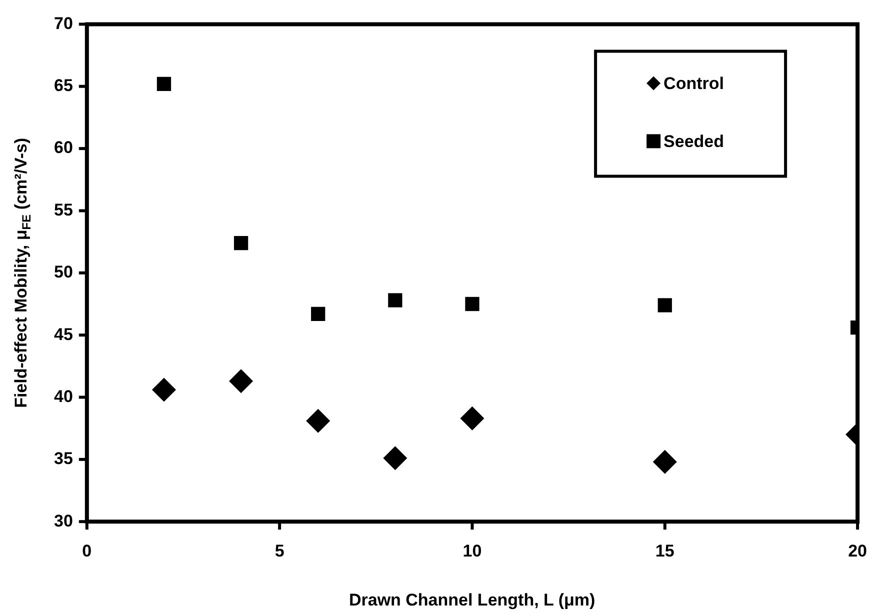  Describe the element at coordinates (694, 141) in the screenshot. I see `legend-label: Seeded` at that location.